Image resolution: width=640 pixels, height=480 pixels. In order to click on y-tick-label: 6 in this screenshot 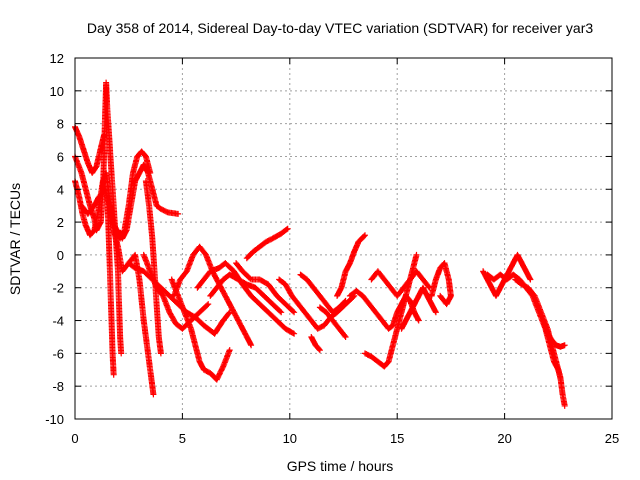, I will do `click(60, 156)`.